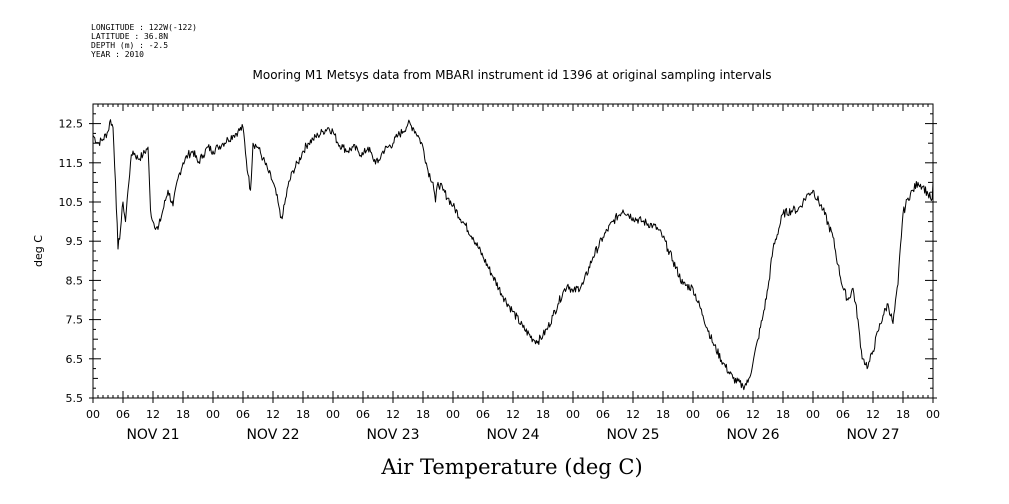 Image resolution: width=1009 pixels, height=504 pixels. What do you see at coordinates (71, 202) in the screenshot?
I see `y-tick-label: 10.5` at bounding box center [71, 202].